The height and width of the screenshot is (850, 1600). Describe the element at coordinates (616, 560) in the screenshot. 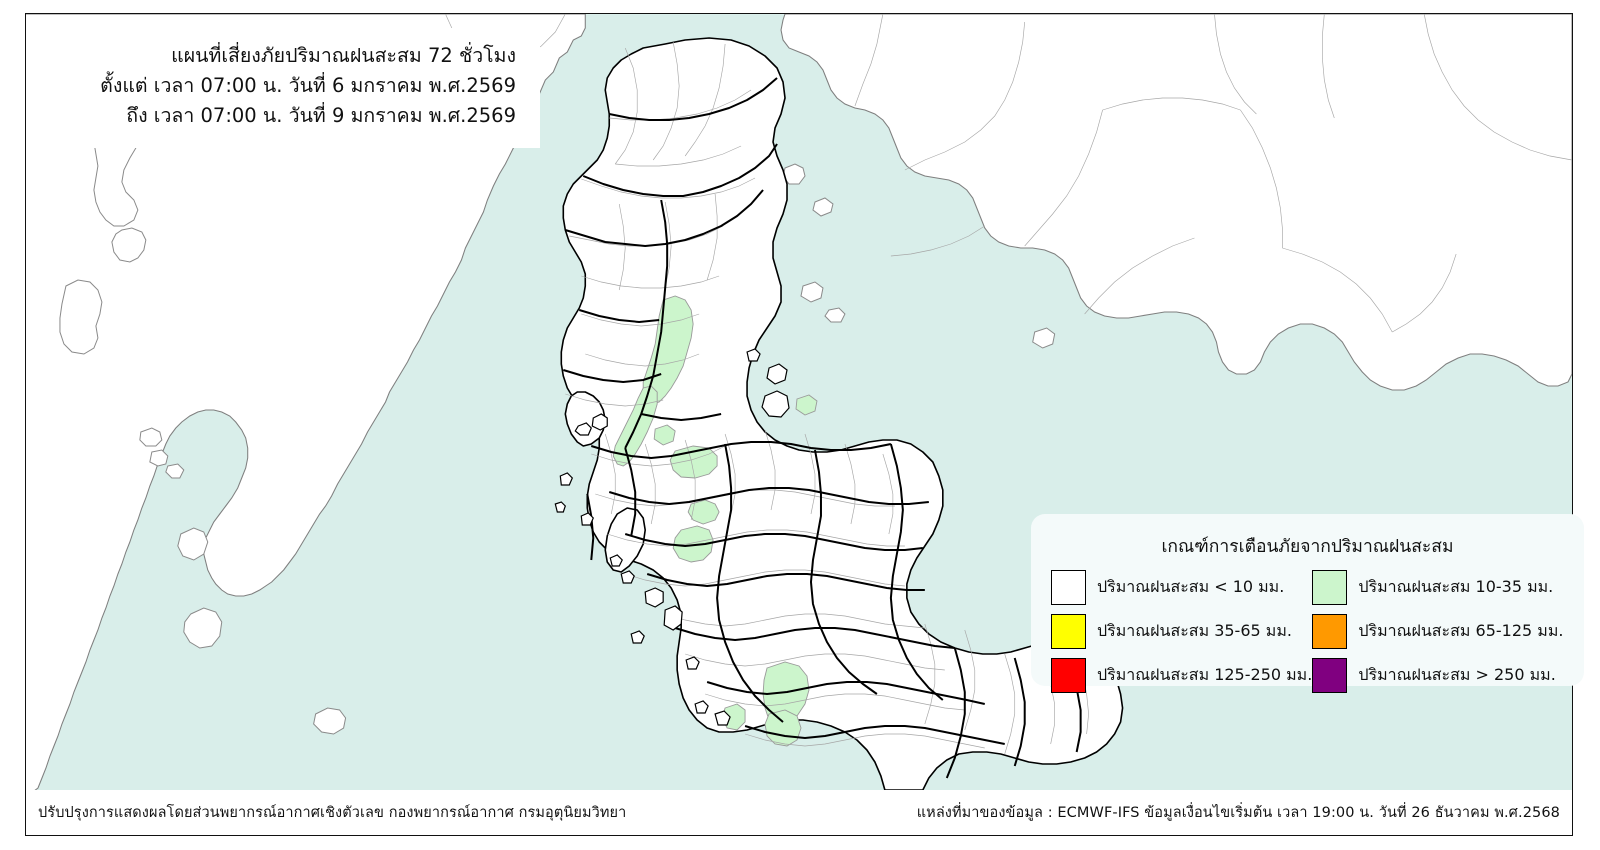

I see `island-small-c` at that location.